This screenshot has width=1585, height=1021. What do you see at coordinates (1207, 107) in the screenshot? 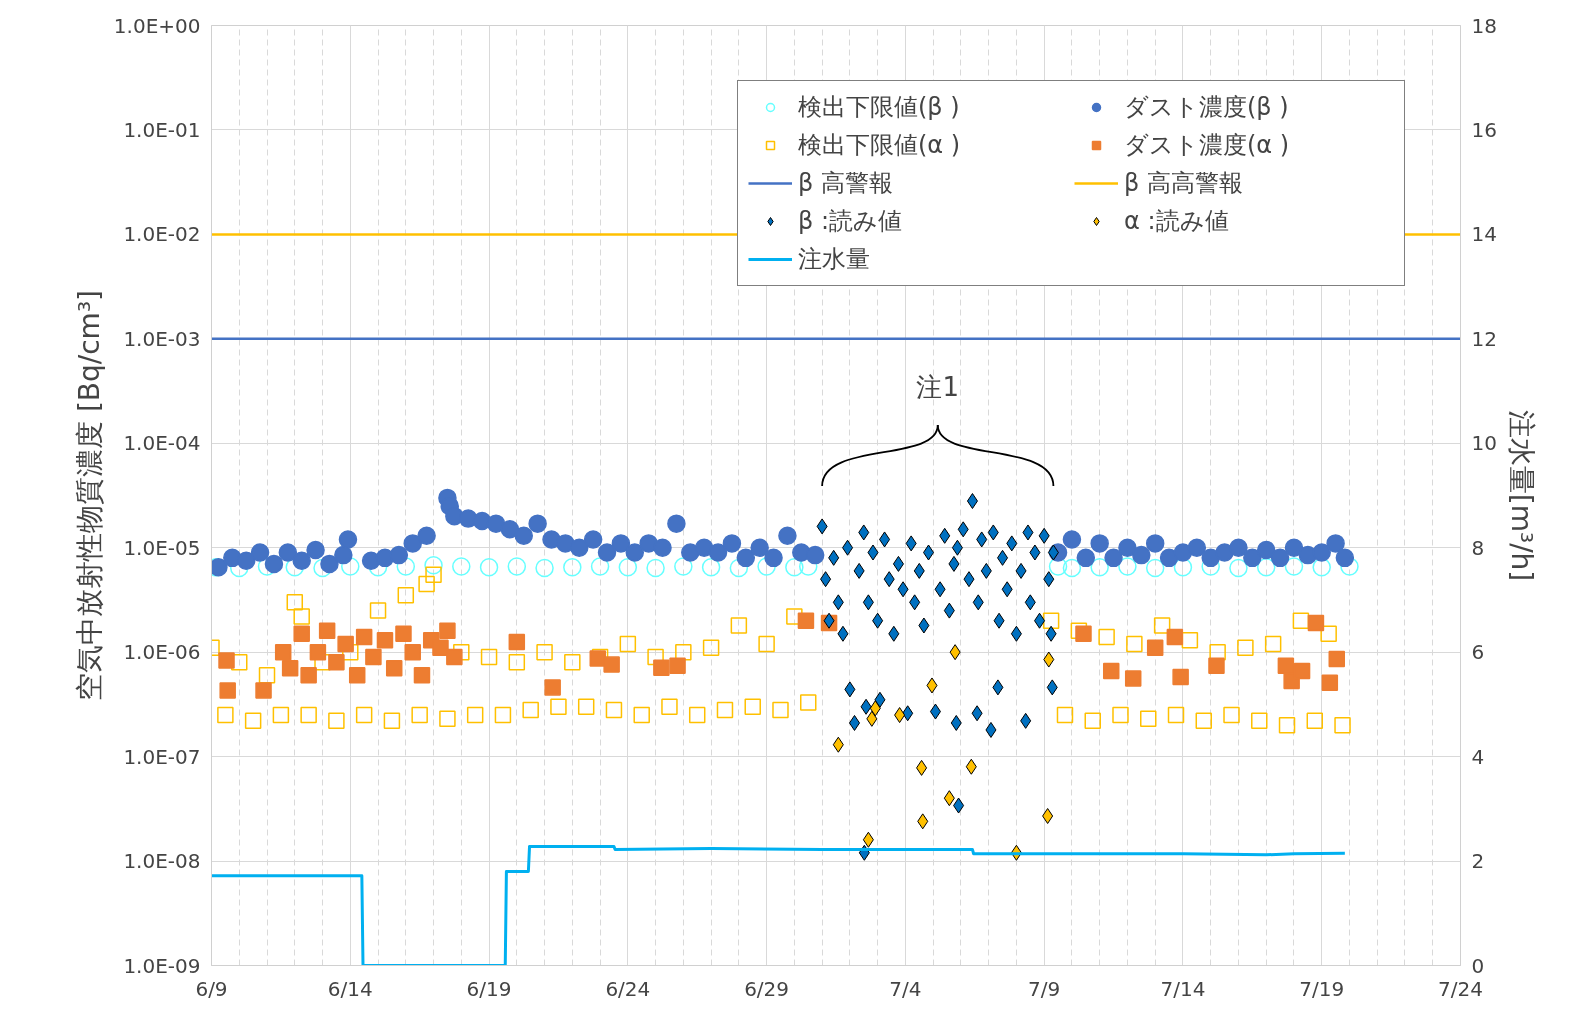
I see `legend-label: ダスト濃度(β )` at bounding box center [1207, 107].